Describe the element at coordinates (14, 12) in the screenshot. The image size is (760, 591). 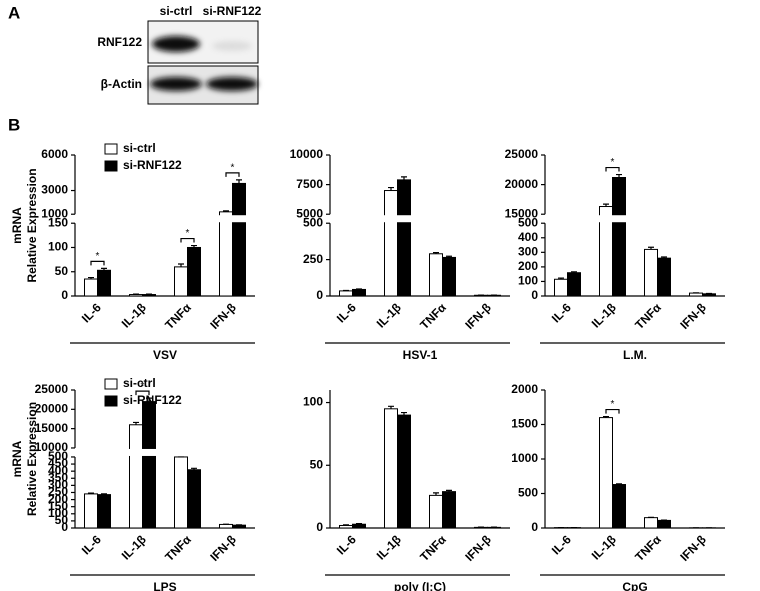
I see `panel-label: A` at that location.